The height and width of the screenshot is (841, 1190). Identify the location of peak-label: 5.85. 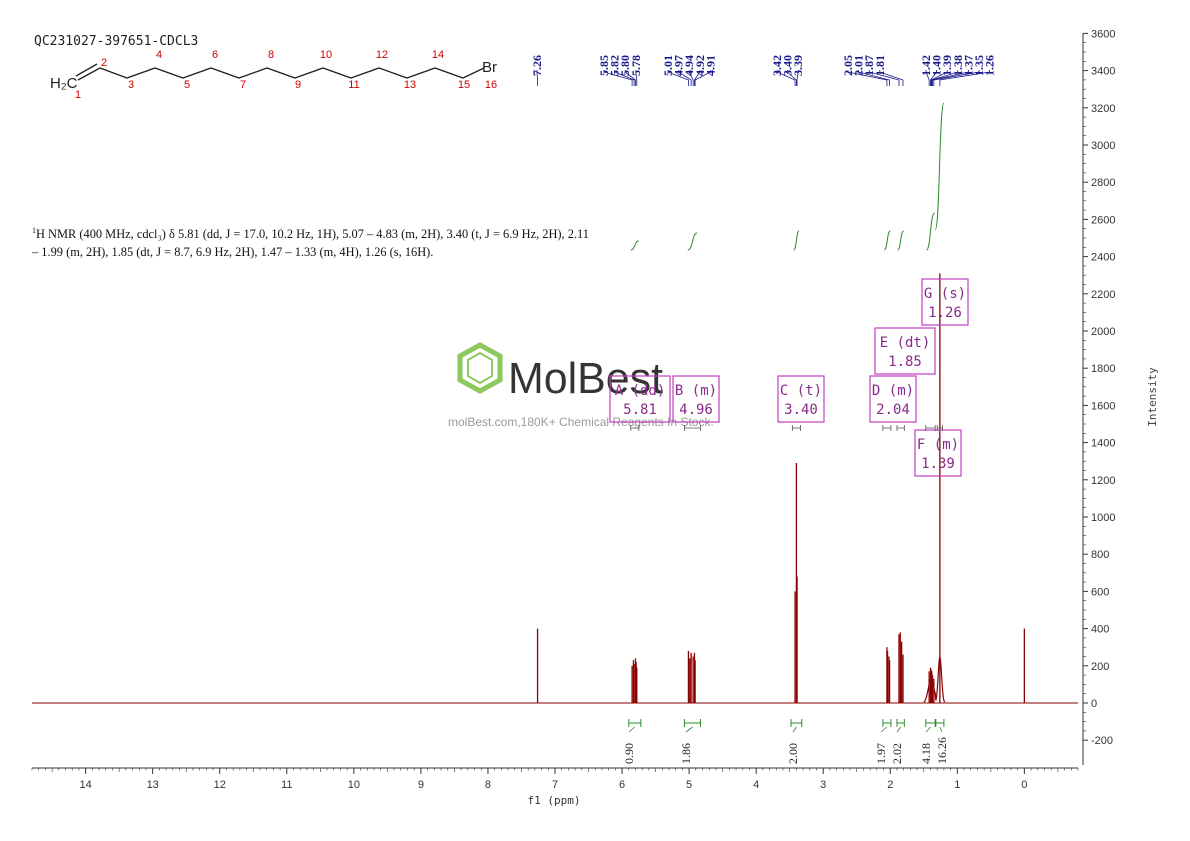
(604, 65).